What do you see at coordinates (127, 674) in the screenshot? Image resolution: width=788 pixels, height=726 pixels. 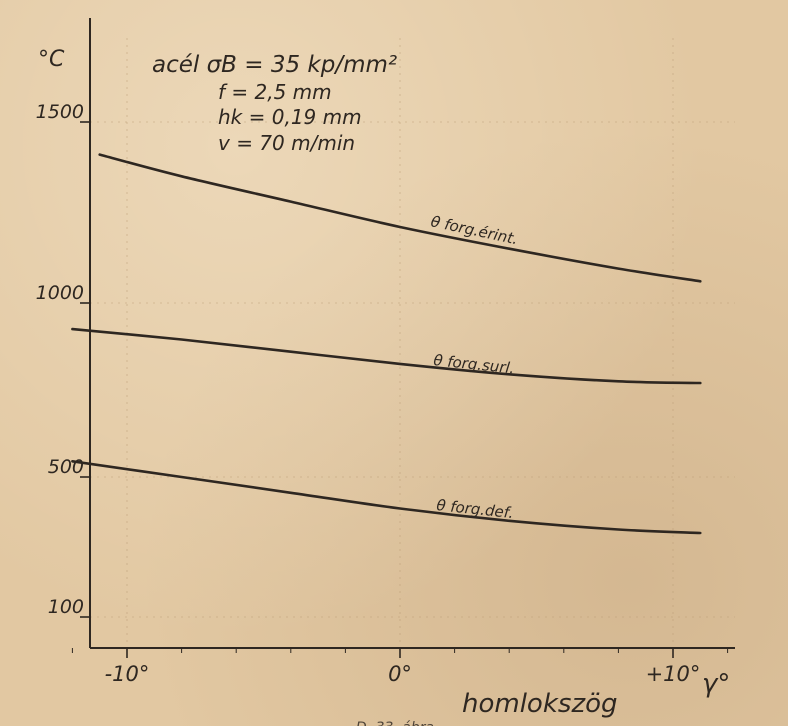 I see `x-tick-label: -10°` at bounding box center [127, 674].